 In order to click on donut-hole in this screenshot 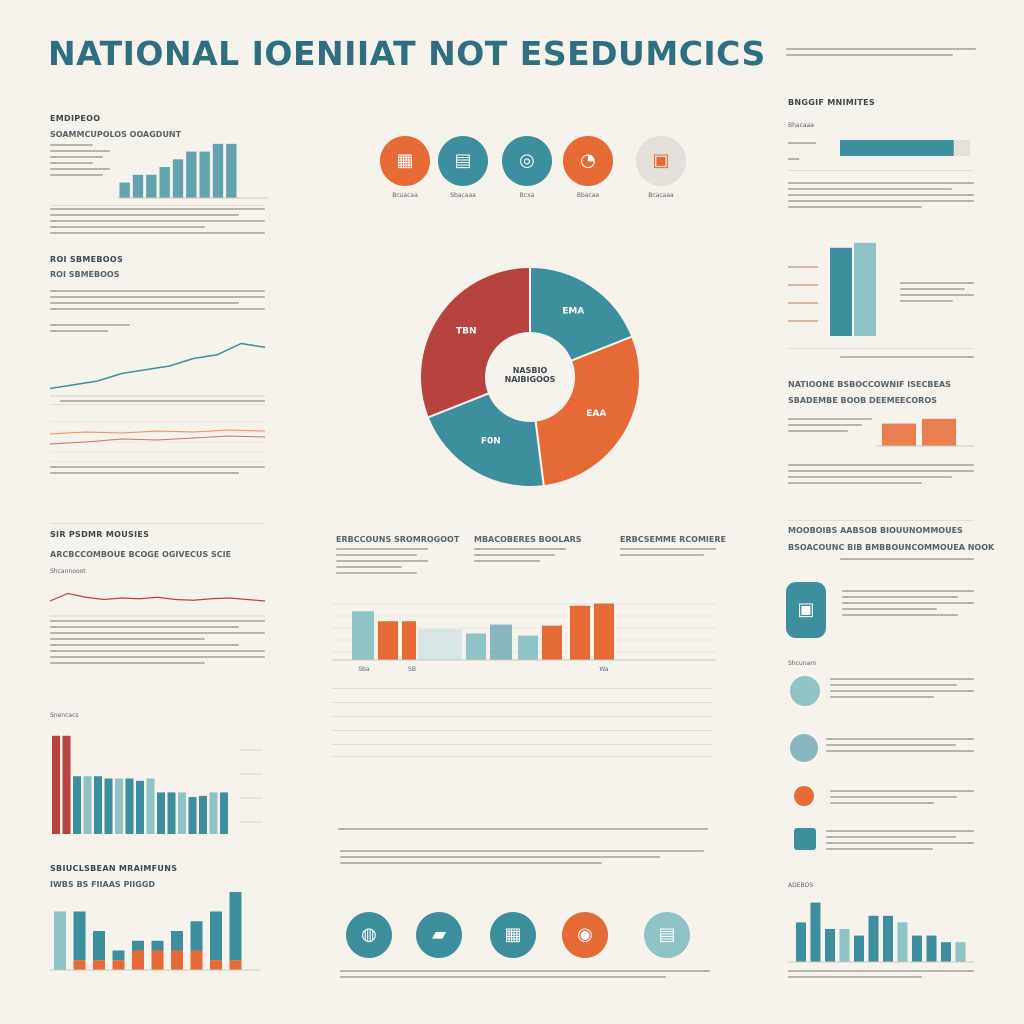, I will do `click(530, 377)`.